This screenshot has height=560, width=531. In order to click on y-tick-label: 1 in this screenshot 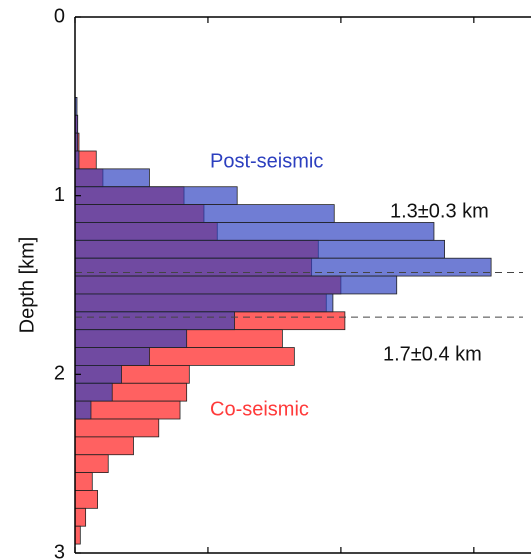, I will do `click(59, 195)`.